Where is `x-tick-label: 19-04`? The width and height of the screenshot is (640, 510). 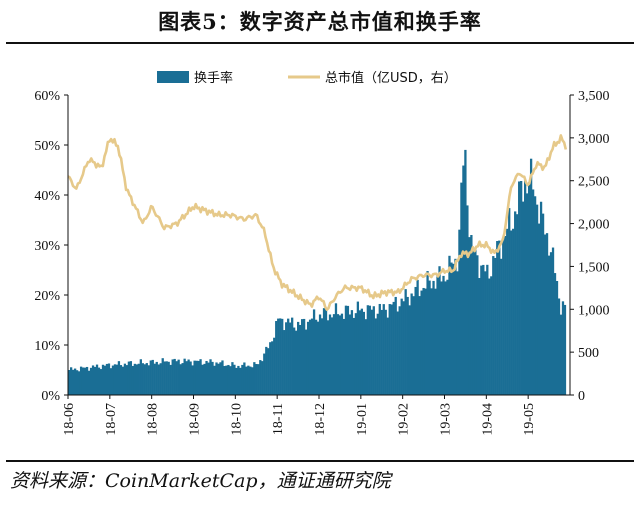 x-tick-label: 19-04 is located at coordinates (487, 419).